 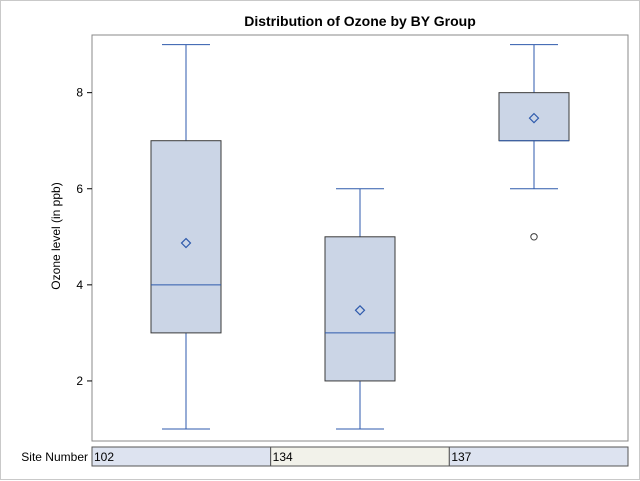 What do you see at coordinates (54, 457) in the screenshot?
I see `group-axis-label: Site Number` at bounding box center [54, 457].